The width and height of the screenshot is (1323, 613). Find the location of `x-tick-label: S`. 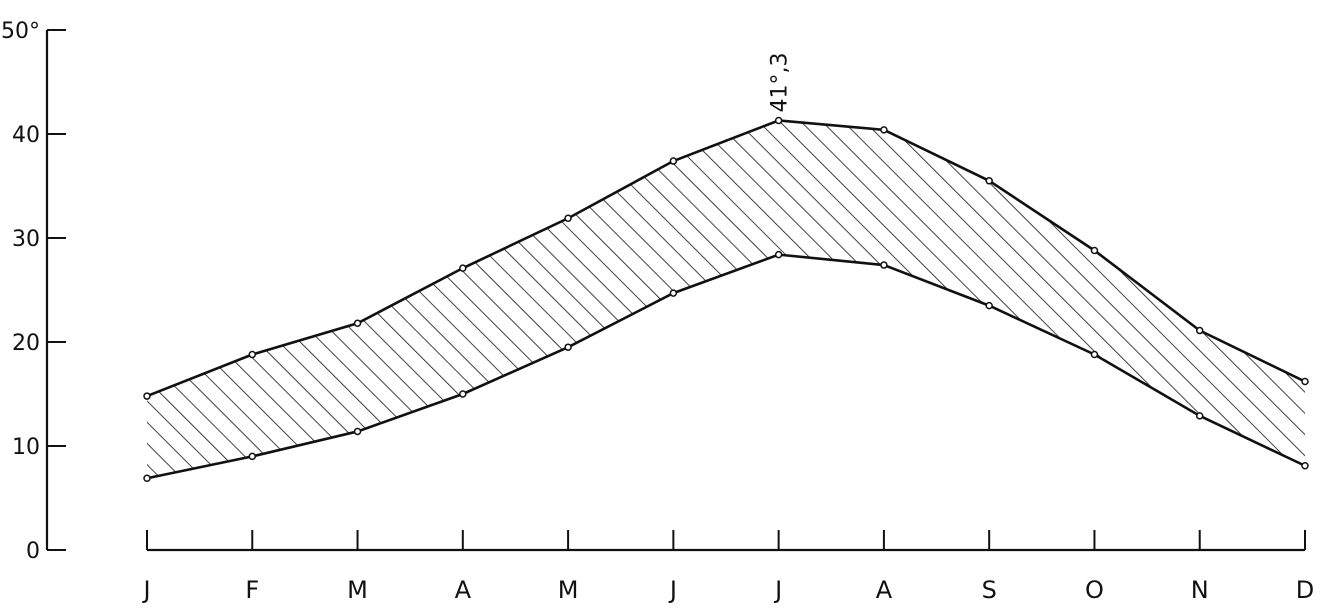

x-tick-label: S is located at coordinates (989, 590).